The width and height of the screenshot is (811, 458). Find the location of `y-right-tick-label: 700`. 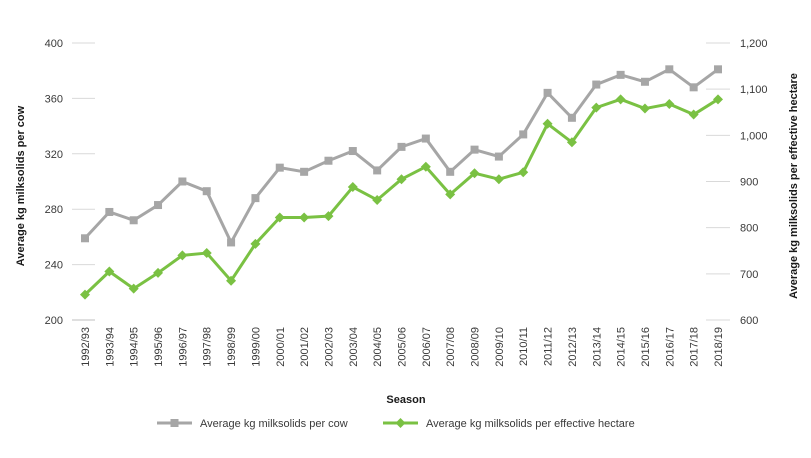

y-right-tick-label: 700 is located at coordinates (749, 275).